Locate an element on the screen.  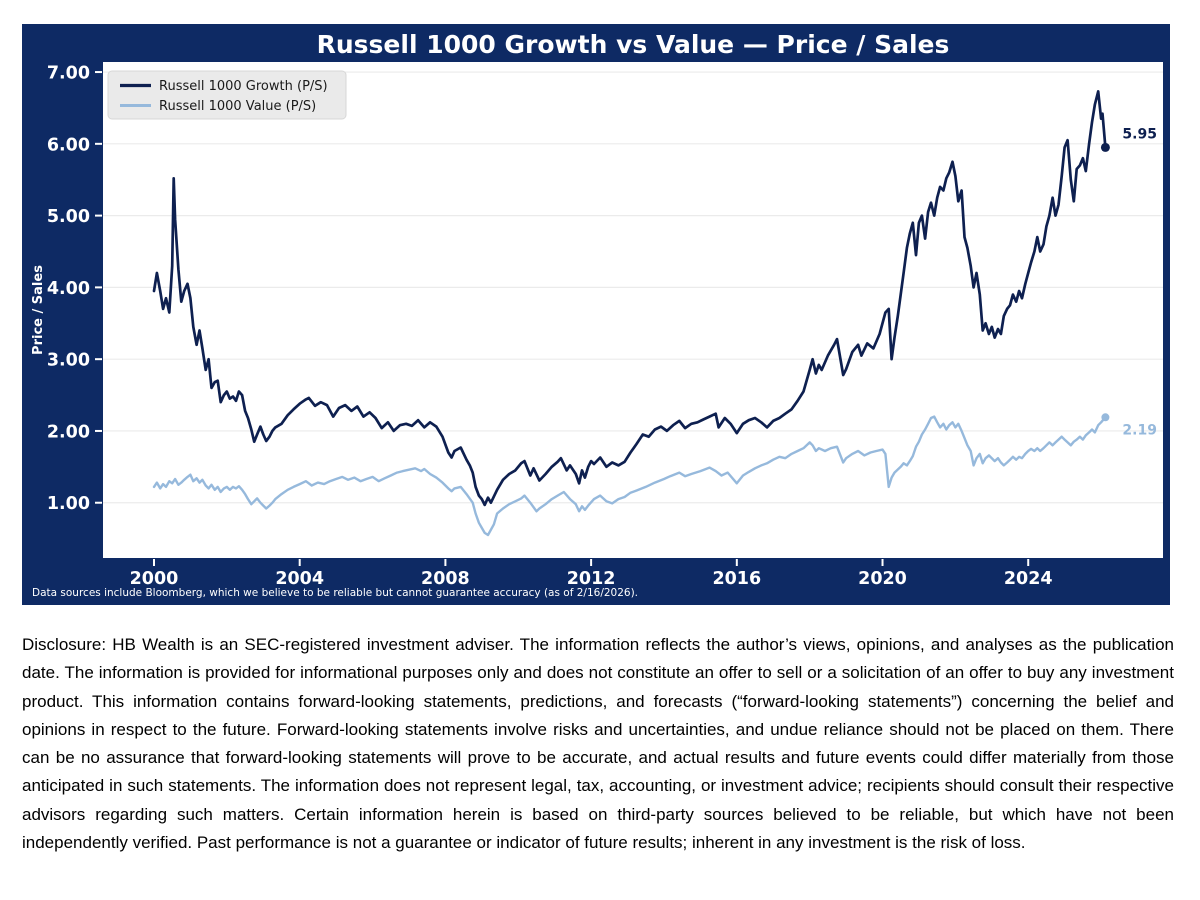
x-tick-label: 2012 is located at coordinates (591, 579).